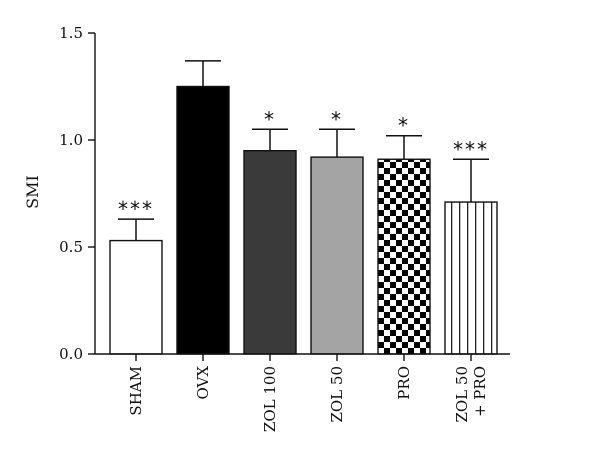 The height and width of the screenshot is (474, 600). Describe the element at coordinates (32, 192) in the screenshot. I see `y-axis-title: SMI` at that location.